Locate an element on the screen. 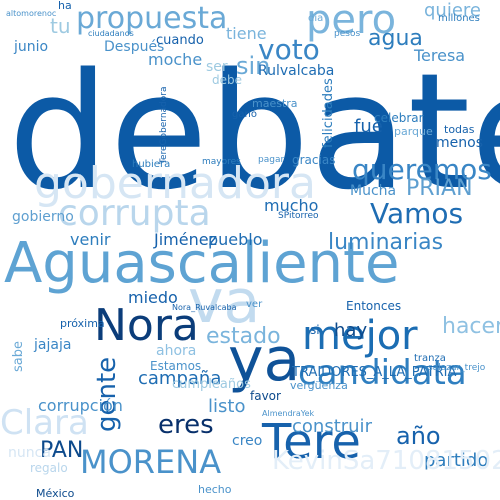 The image size is (500, 500). word-tranza: tranza is located at coordinates (430, 358).